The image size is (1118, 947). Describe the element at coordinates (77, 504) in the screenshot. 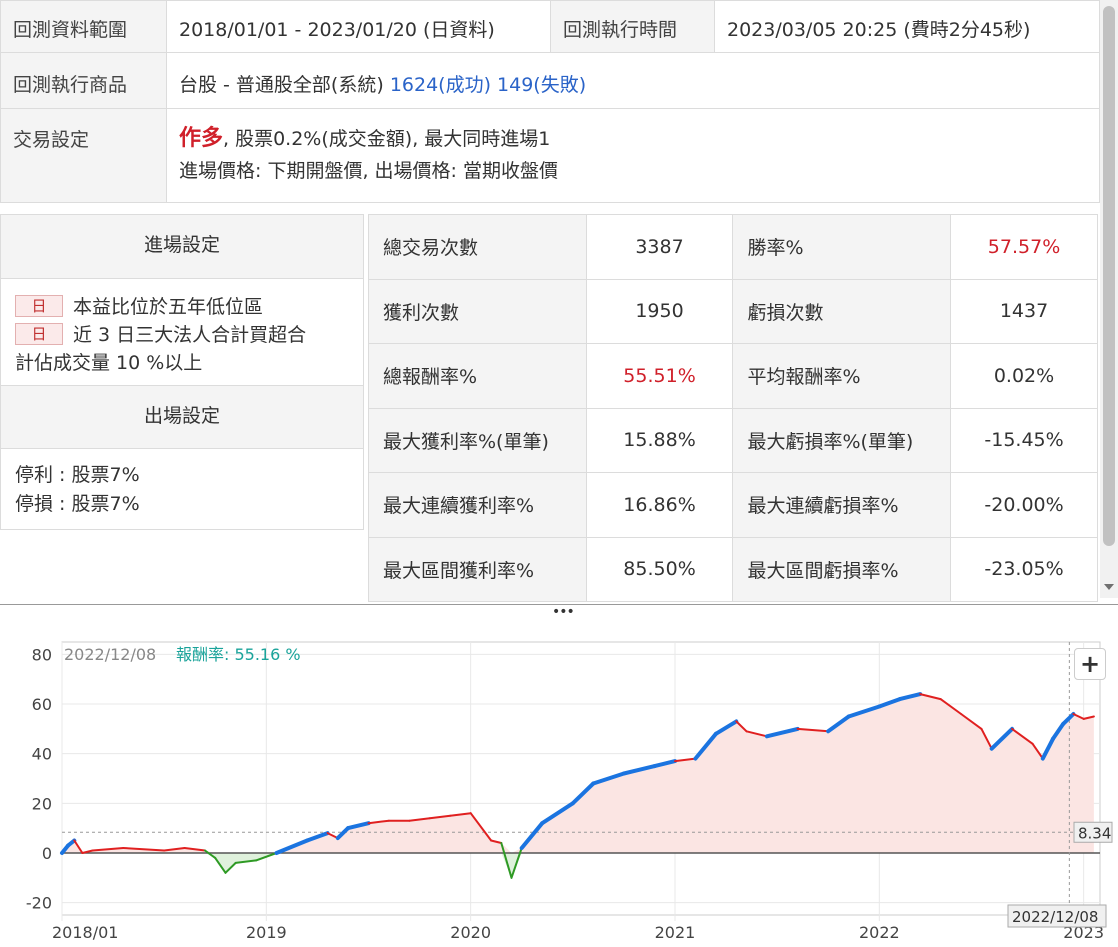

I see `stop-loss: 停損 : 股票7%` at that location.